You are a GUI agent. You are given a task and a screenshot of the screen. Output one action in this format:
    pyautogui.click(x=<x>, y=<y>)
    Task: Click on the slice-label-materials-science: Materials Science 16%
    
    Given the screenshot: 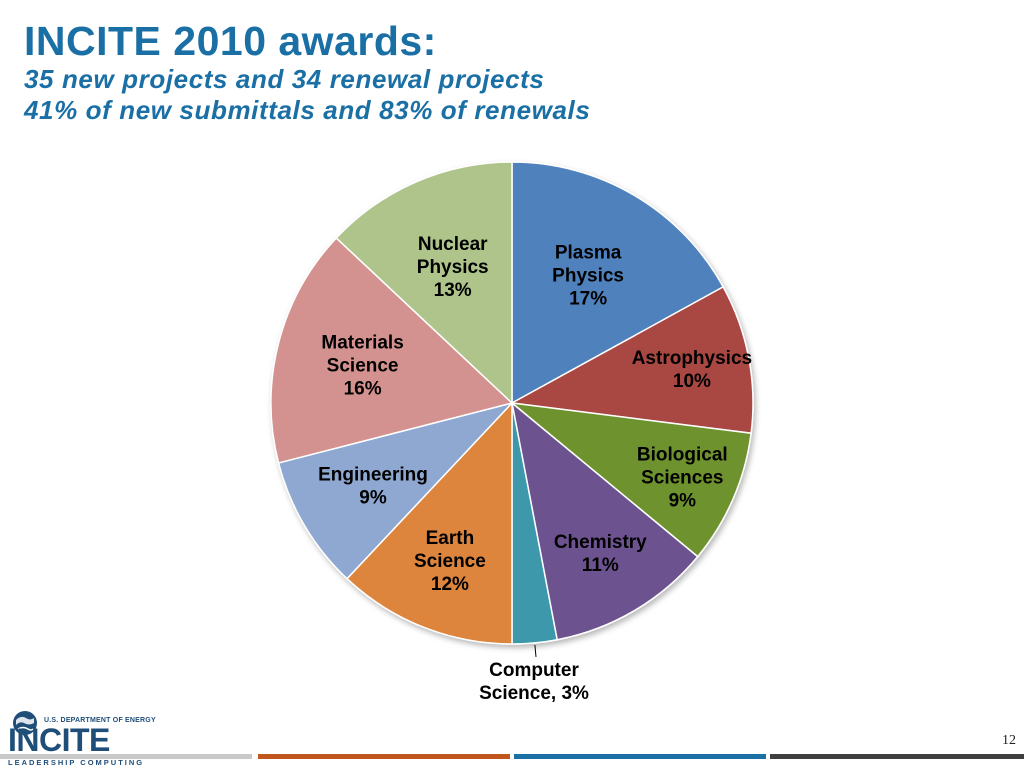 What is the action you would take?
    pyautogui.click(x=362, y=366)
    